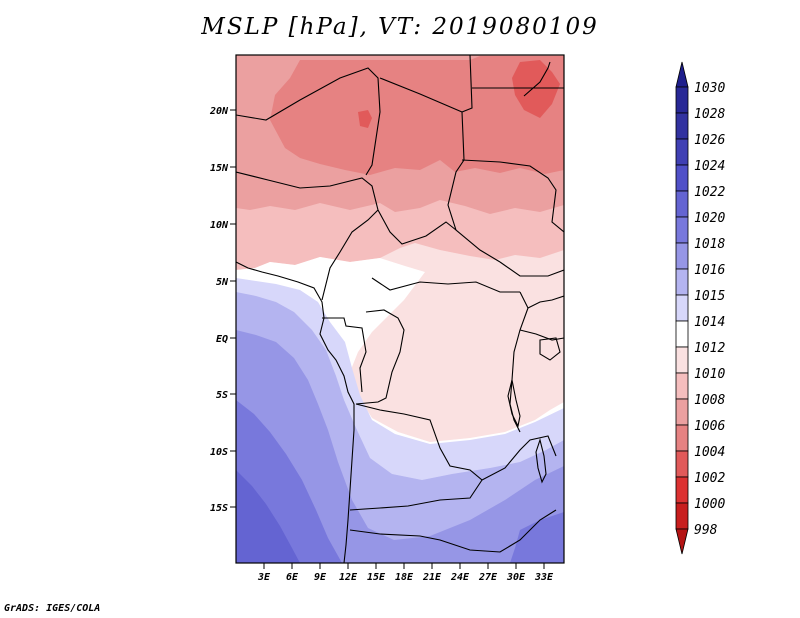 The height and width of the screenshot is (618, 800). I want to click on lon-label: 12E, so click(348, 577).